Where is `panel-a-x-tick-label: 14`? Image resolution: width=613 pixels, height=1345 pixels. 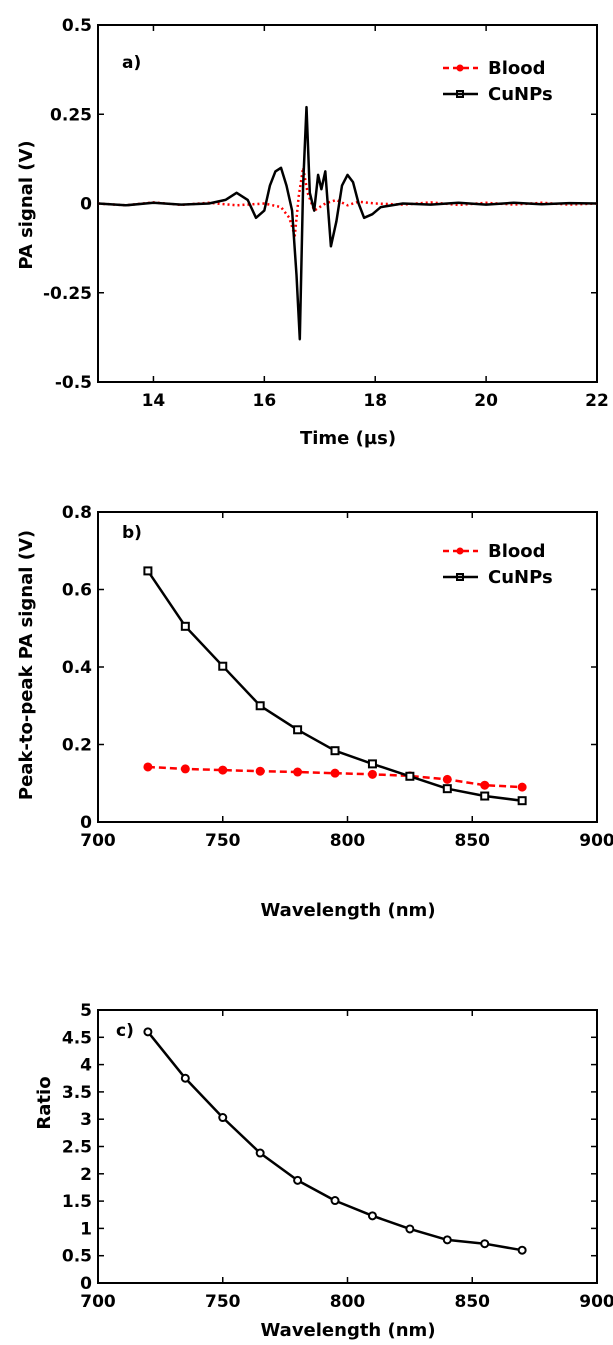 panel-a-x-tick-label: 14 is located at coordinates (154, 401).